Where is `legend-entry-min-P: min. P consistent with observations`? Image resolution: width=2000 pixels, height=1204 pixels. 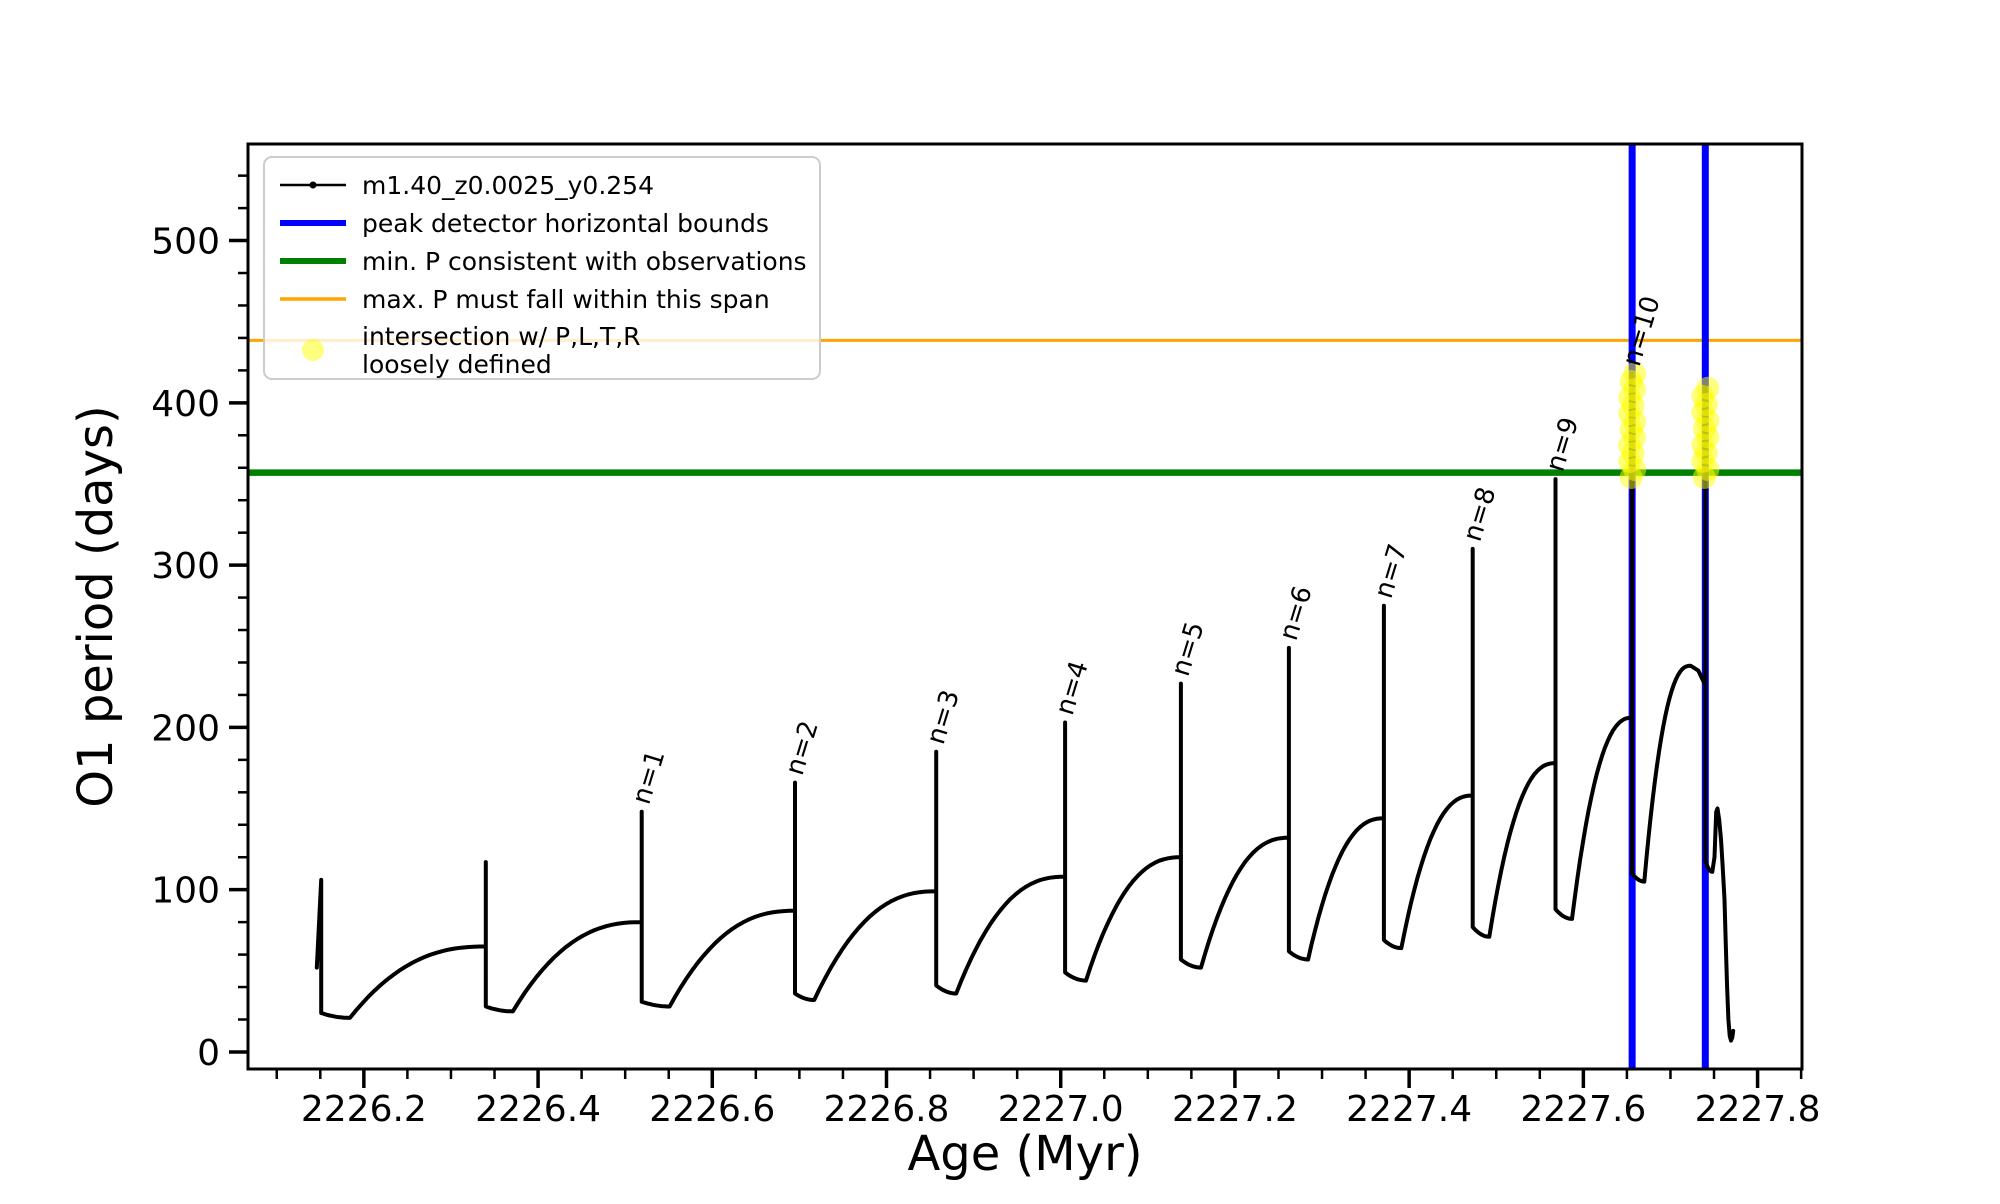
legend-entry-min-P: min. P consistent with observations is located at coordinates (543, 261).